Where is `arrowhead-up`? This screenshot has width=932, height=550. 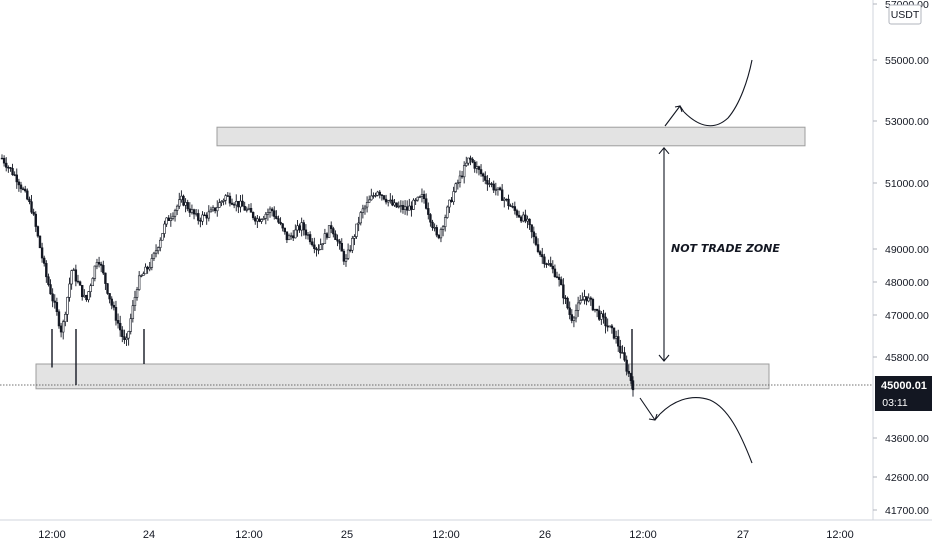 arrowhead-up is located at coordinates (664, 150).